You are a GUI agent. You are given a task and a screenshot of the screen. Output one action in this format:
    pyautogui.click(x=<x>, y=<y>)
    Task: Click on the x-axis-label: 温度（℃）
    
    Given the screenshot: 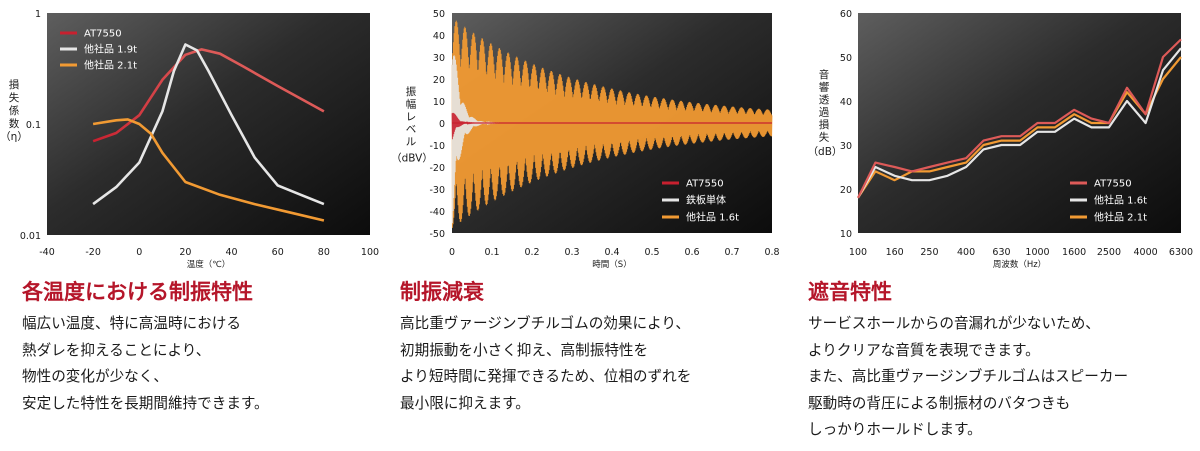 What is the action you would take?
    pyautogui.click(x=209, y=264)
    